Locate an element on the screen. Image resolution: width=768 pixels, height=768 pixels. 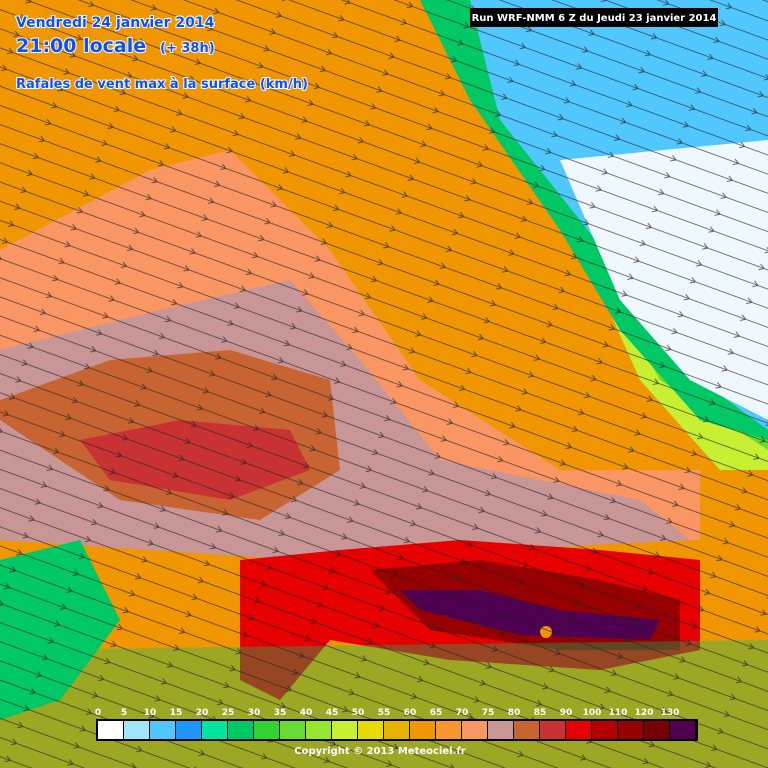
run-info: Run WRF-NMM 6 Z du Jeudi 23 janvier 2014 is located at coordinates (594, 18).